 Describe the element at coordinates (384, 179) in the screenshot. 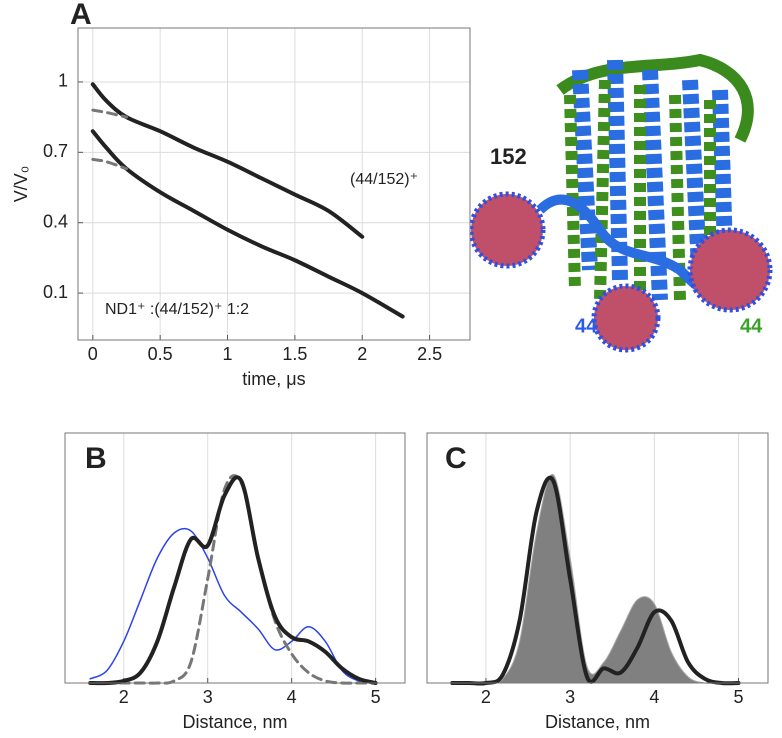

I see `annotation: (44/152)⁺` at that location.